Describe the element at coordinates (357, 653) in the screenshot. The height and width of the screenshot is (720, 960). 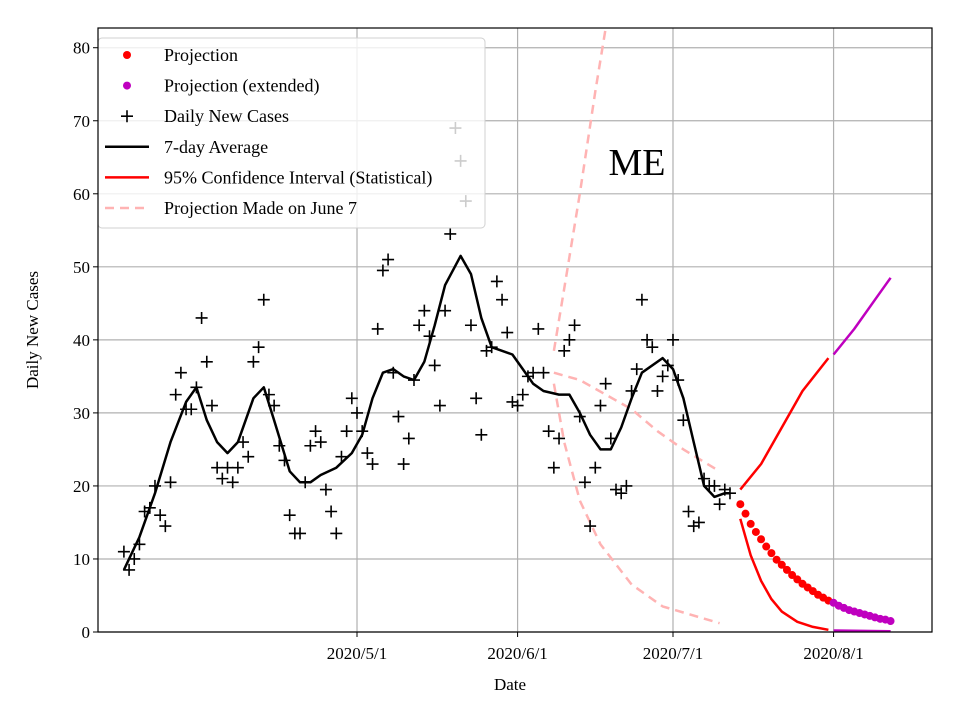
I see `x-tick-label: 2020/5/1` at that location.